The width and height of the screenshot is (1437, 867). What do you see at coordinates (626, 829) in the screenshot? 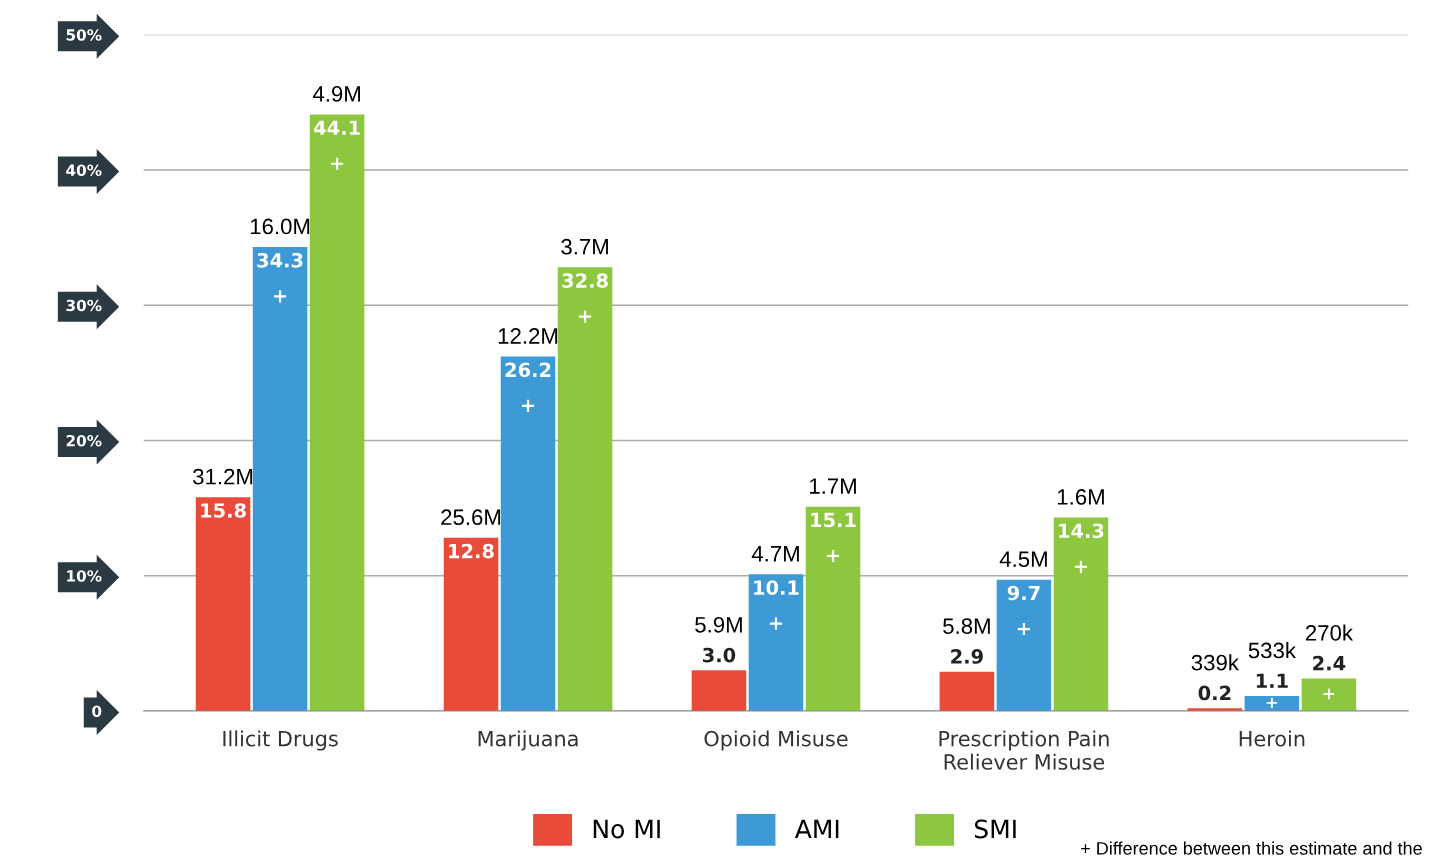
I see `legend-label: No MI` at bounding box center [626, 829].